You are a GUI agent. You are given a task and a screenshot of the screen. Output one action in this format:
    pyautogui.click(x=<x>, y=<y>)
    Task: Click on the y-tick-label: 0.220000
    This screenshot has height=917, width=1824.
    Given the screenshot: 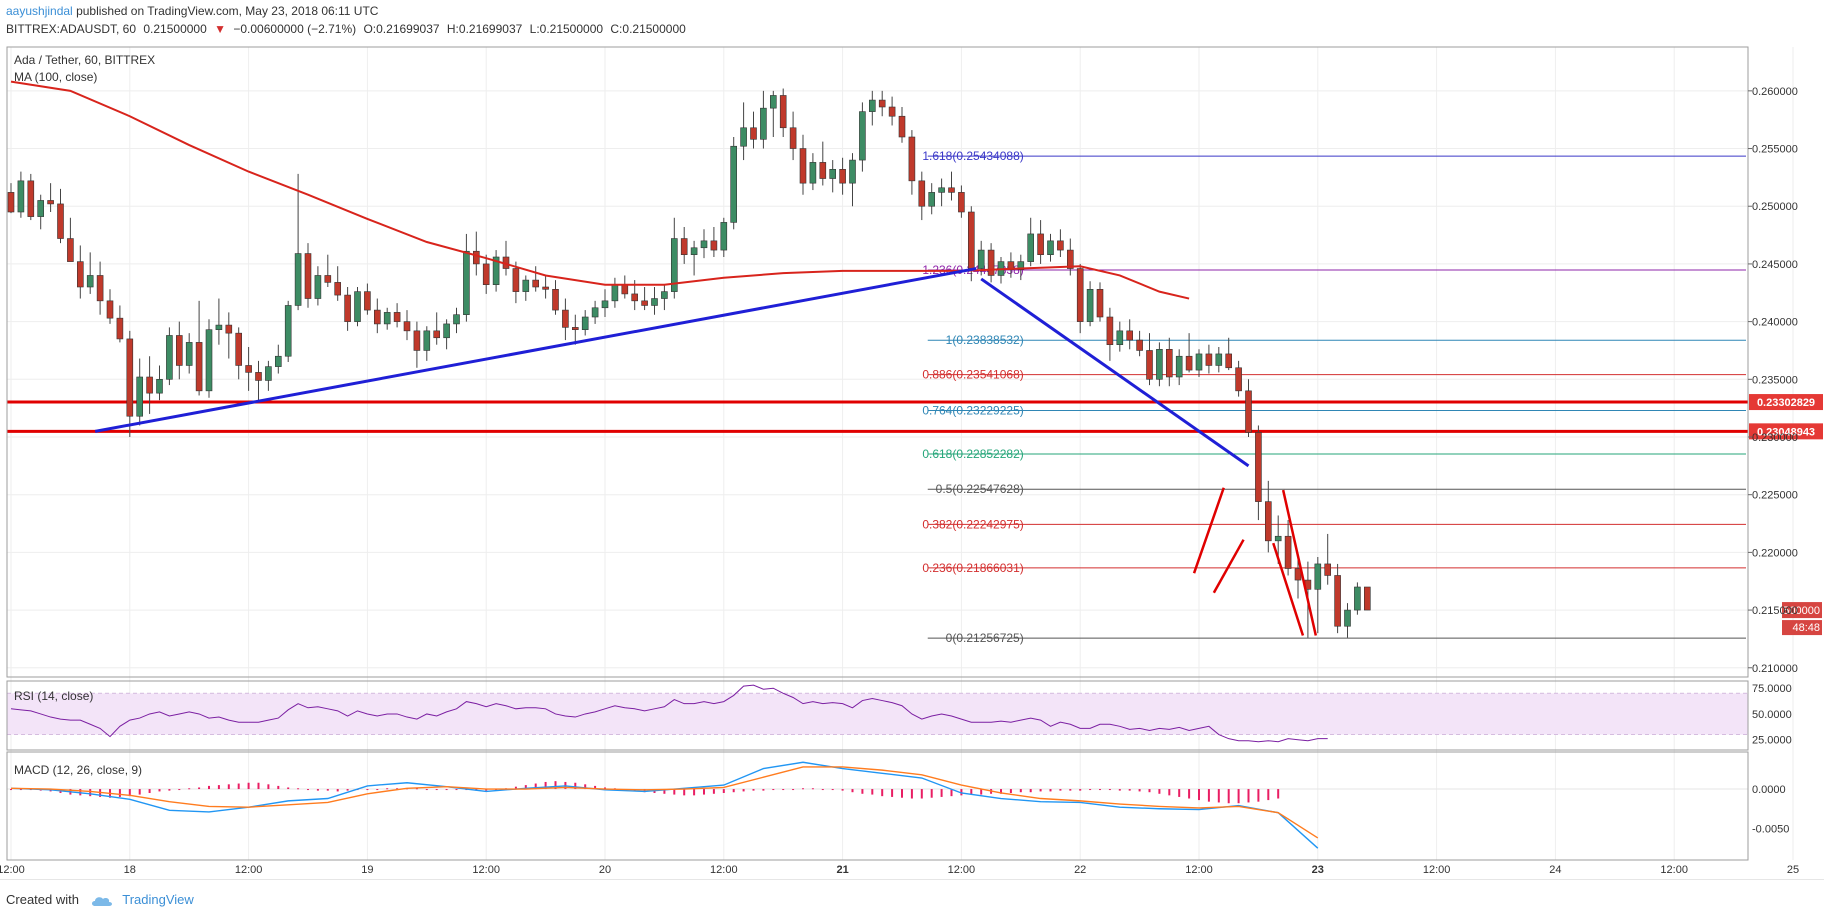 What is the action you would take?
    pyautogui.click(x=1775, y=553)
    